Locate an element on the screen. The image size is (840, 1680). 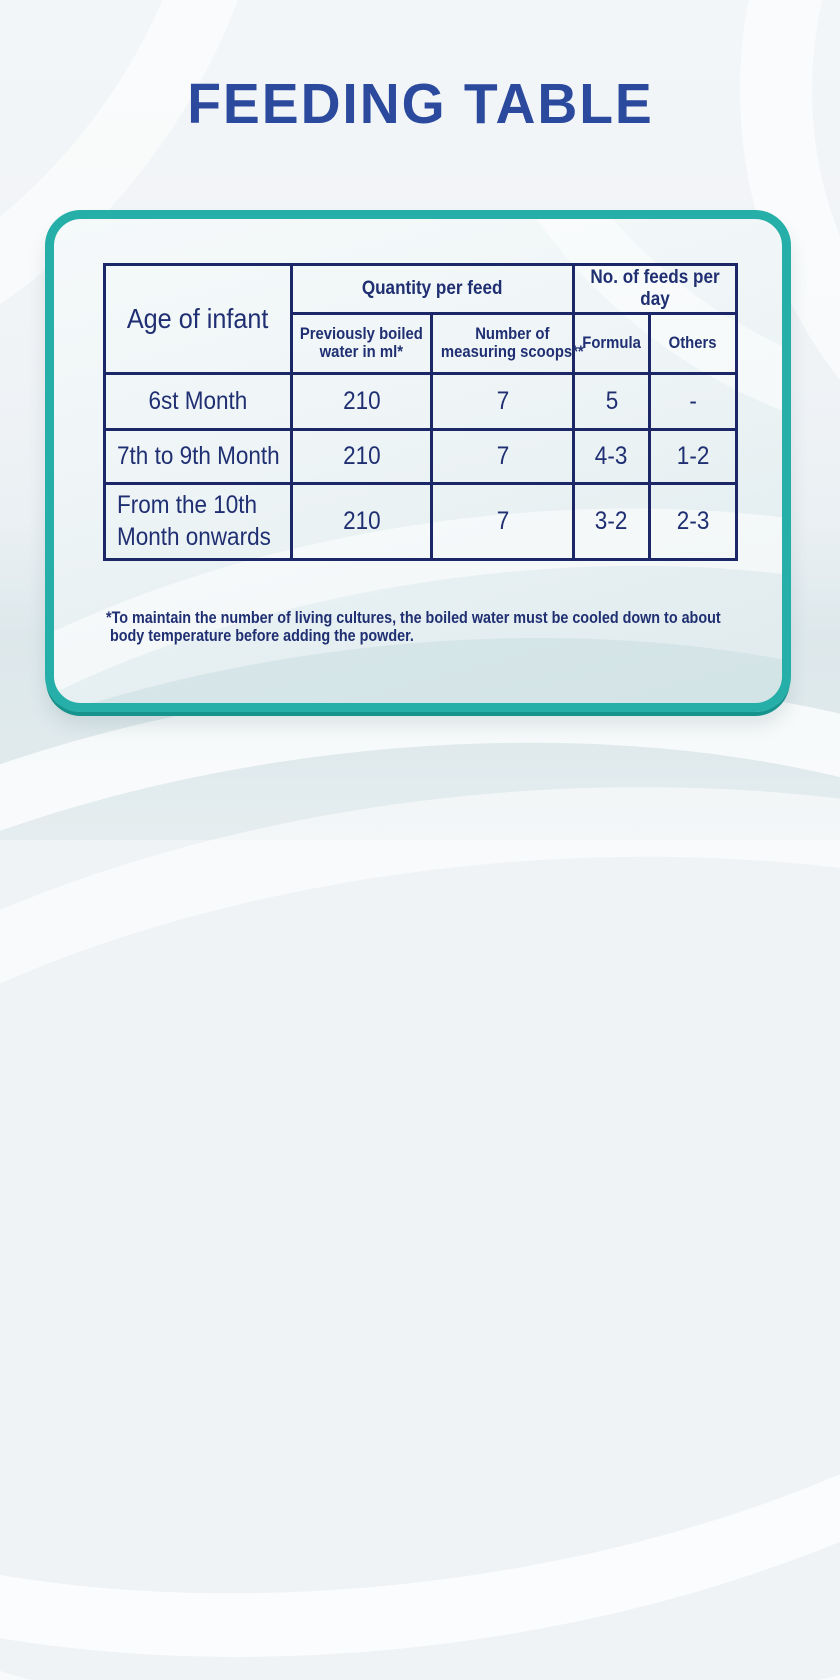
cell-age-row1: 6st Month is located at coordinates (198, 401).